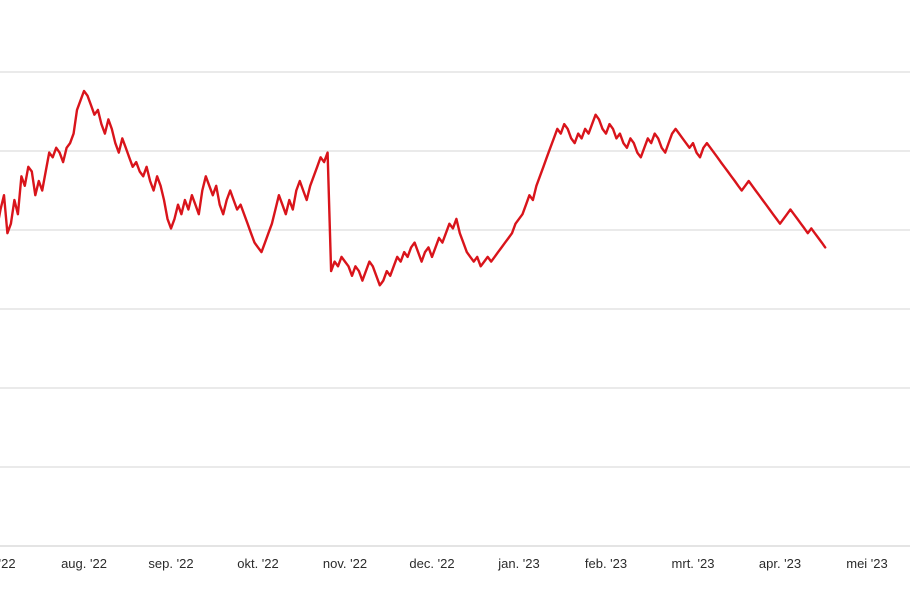 The width and height of the screenshot is (910, 596). Describe the element at coordinates (84, 563) in the screenshot. I see `x-tick-label: aug. '22` at that location.